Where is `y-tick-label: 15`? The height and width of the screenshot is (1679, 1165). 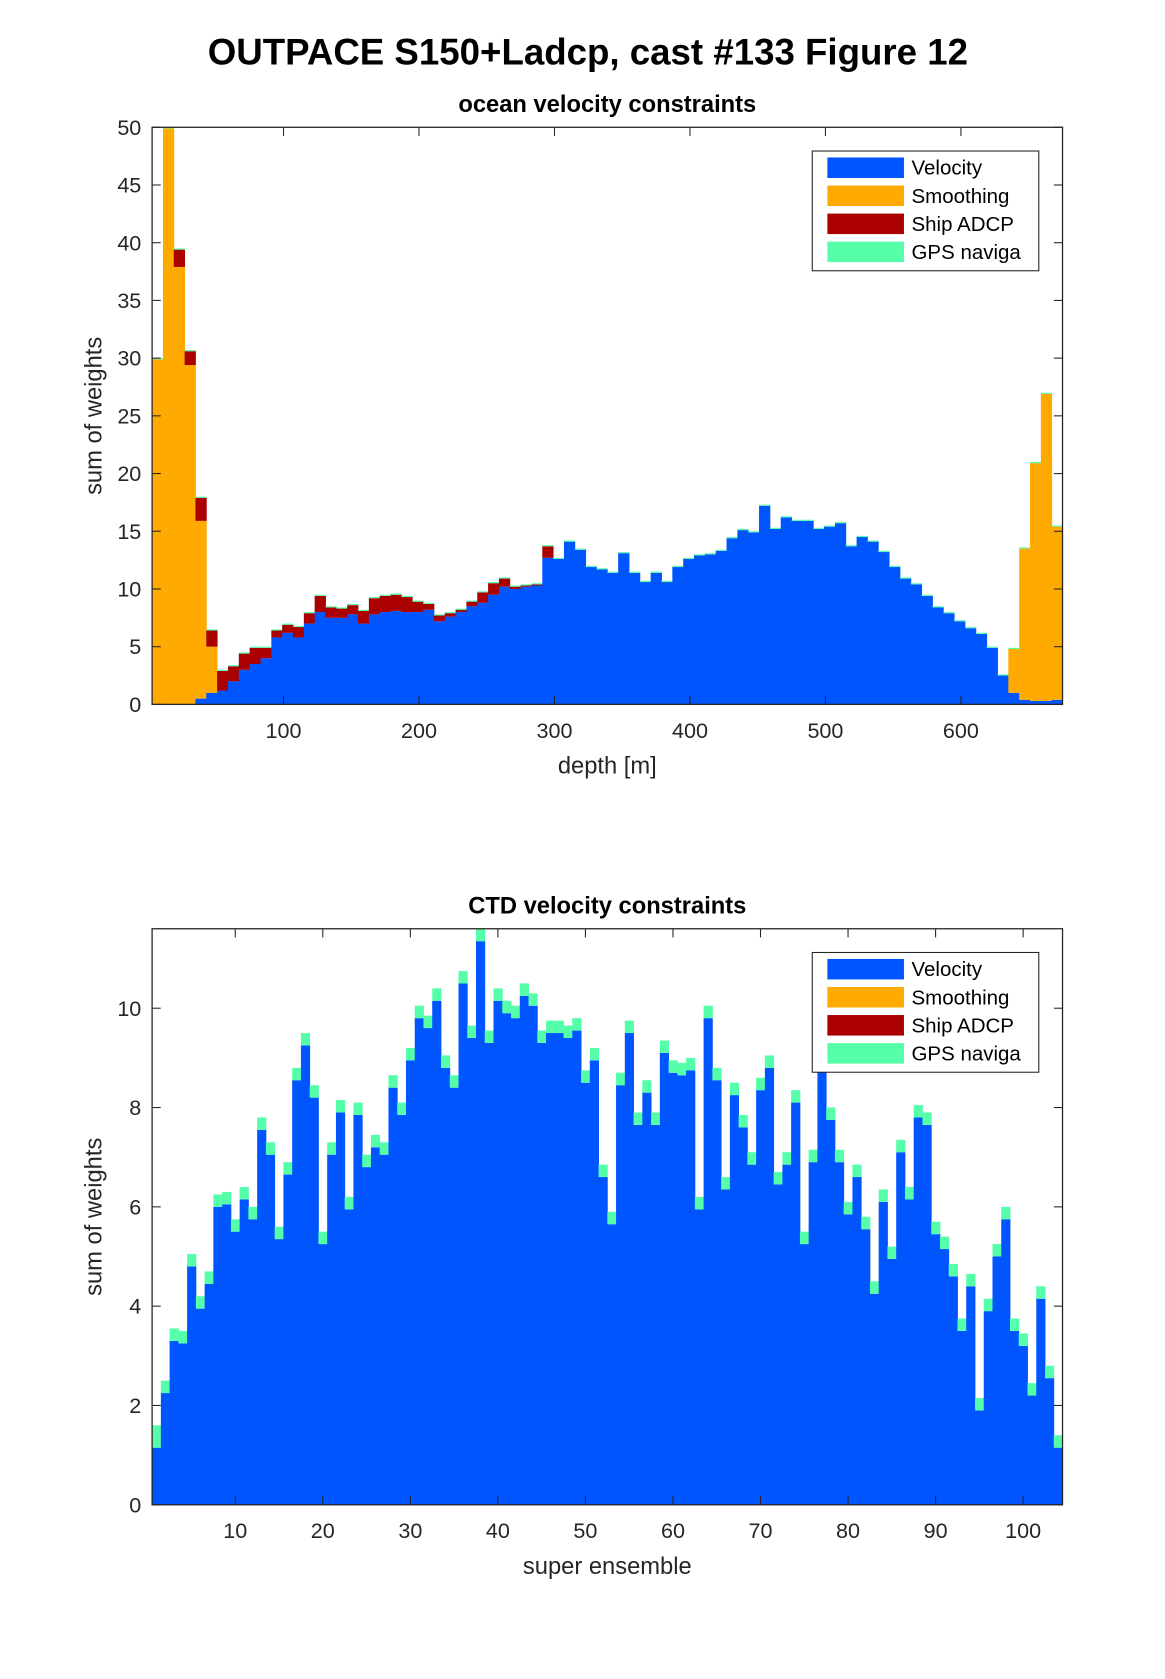
y-tick-label: 15 is located at coordinates (129, 531).